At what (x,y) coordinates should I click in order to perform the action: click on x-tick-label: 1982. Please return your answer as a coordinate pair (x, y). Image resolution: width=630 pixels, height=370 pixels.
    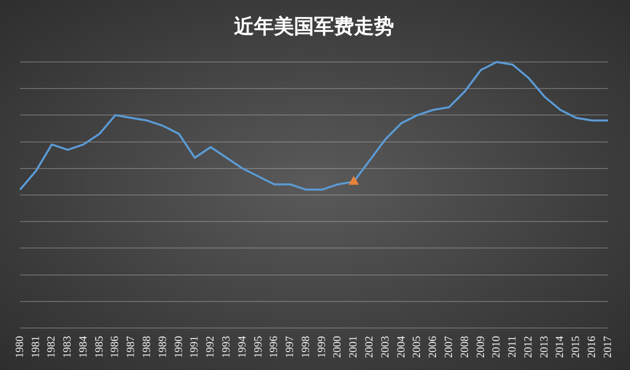
    Looking at the image, I should click on (52, 347).